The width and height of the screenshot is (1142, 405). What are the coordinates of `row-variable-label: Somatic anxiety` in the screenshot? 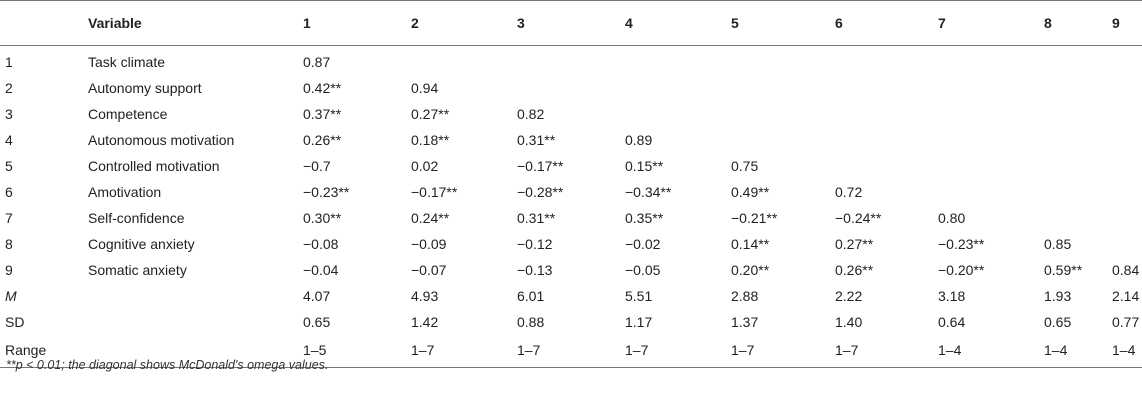 It's located at (137, 270).